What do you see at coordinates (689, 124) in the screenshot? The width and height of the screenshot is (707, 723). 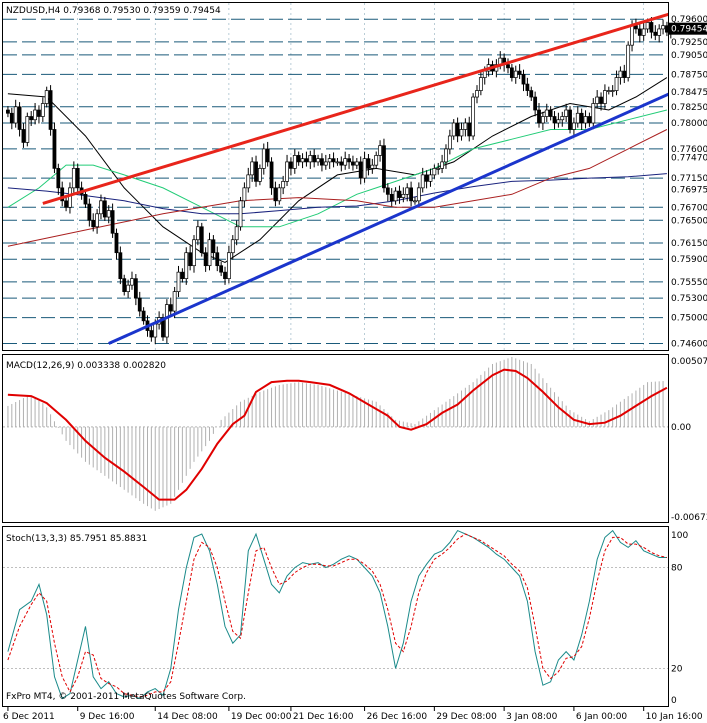 I see `price-tick-label: 0.78000` at bounding box center [689, 124].